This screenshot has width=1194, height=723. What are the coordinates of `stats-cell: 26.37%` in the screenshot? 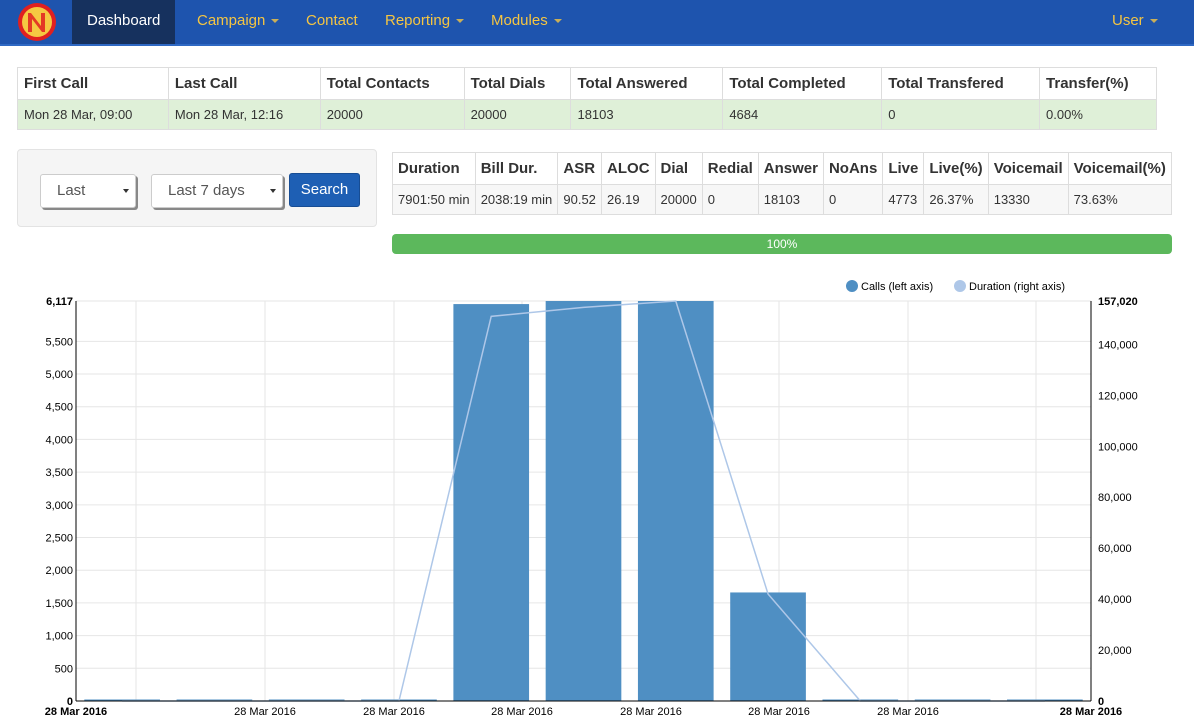 It's located at (956, 199).